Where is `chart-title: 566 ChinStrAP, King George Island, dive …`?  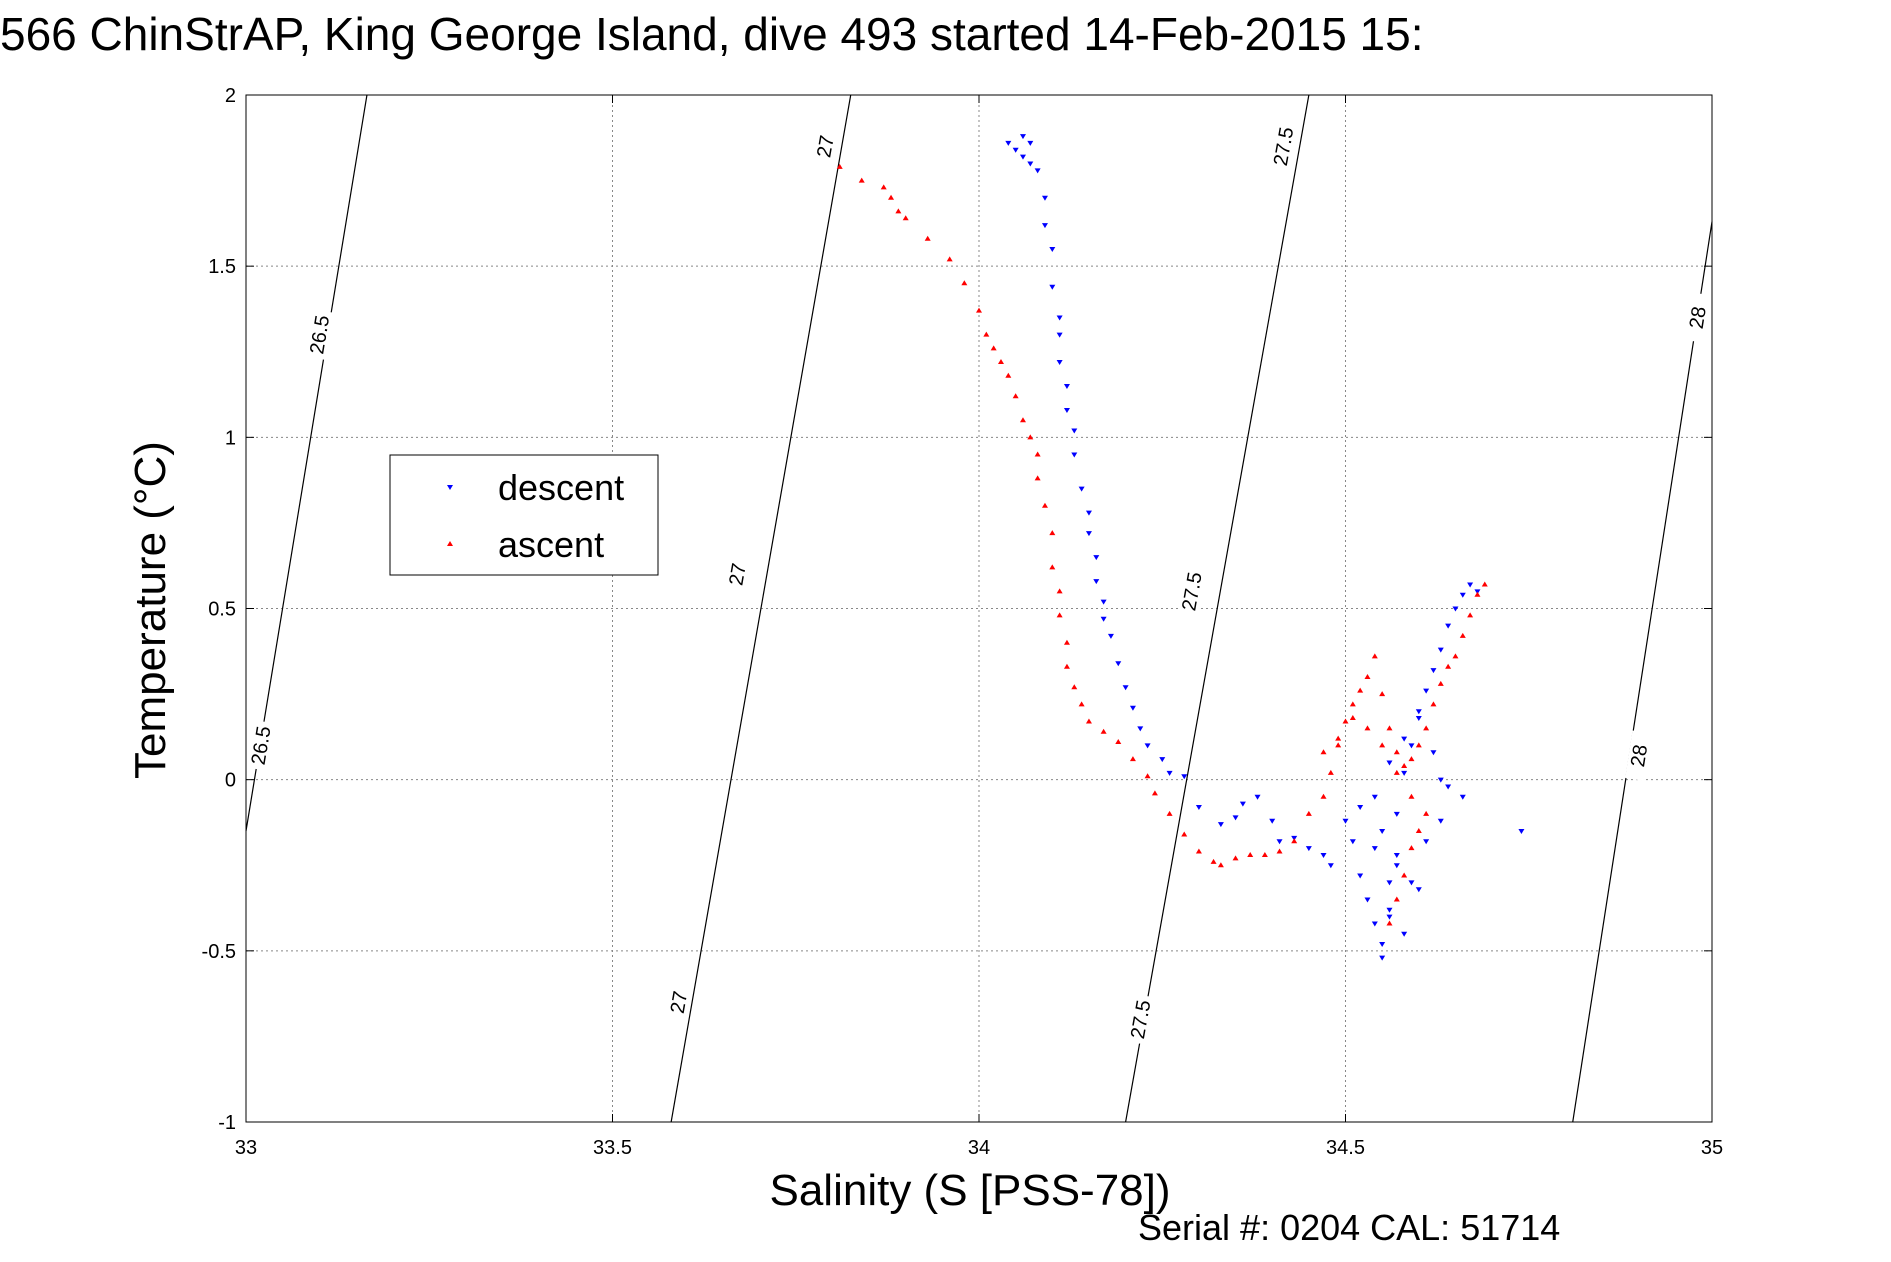
chart-title: 566 ChinStrAP, King George Island, dive … is located at coordinates (712, 34).